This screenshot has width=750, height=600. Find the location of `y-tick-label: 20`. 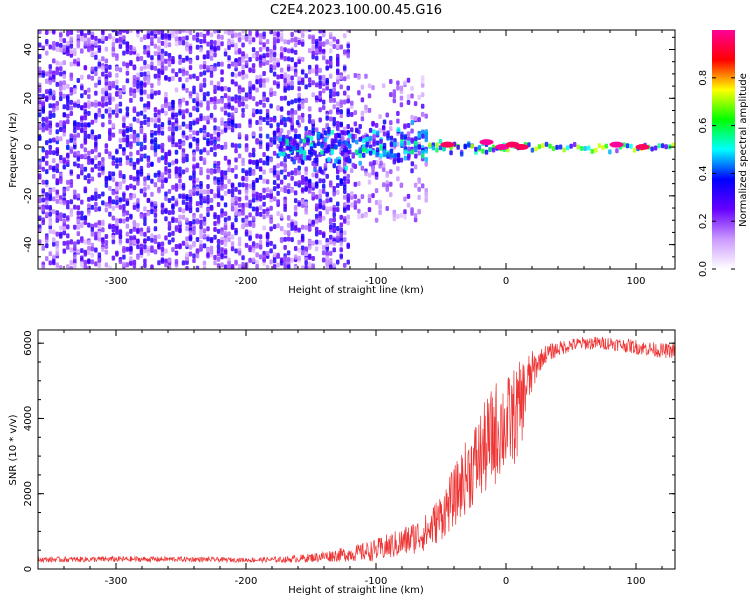

y-tick-label: 20 is located at coordinates (28, 98).